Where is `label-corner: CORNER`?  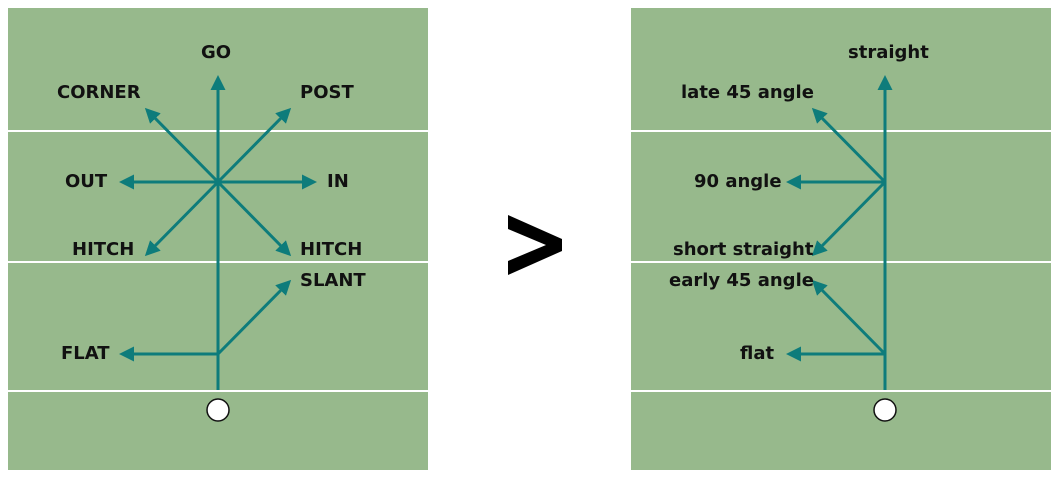 label-corner: CORNER is located at coordinates (99, 92).